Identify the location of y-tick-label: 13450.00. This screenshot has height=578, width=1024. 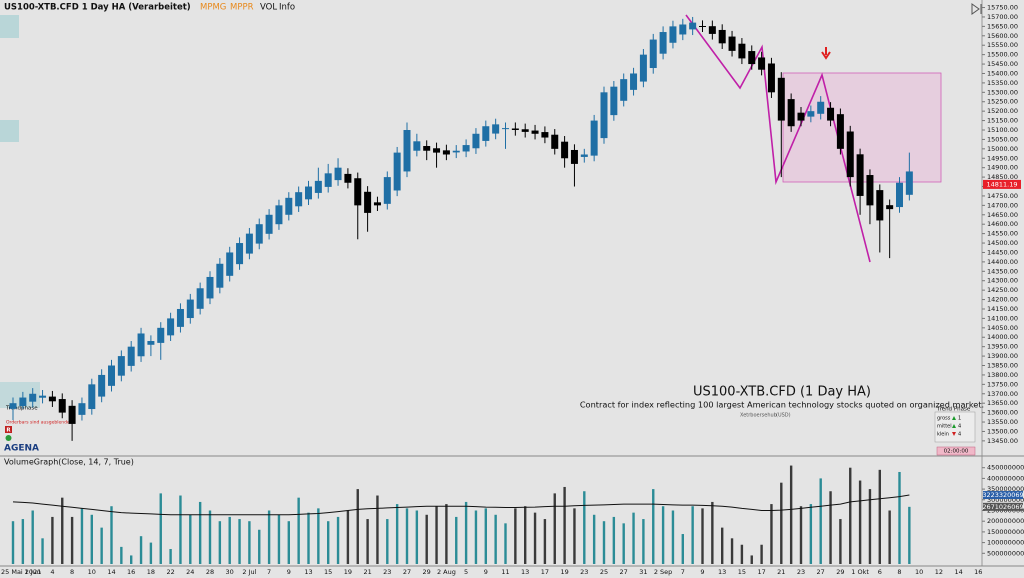
(1002, 441).